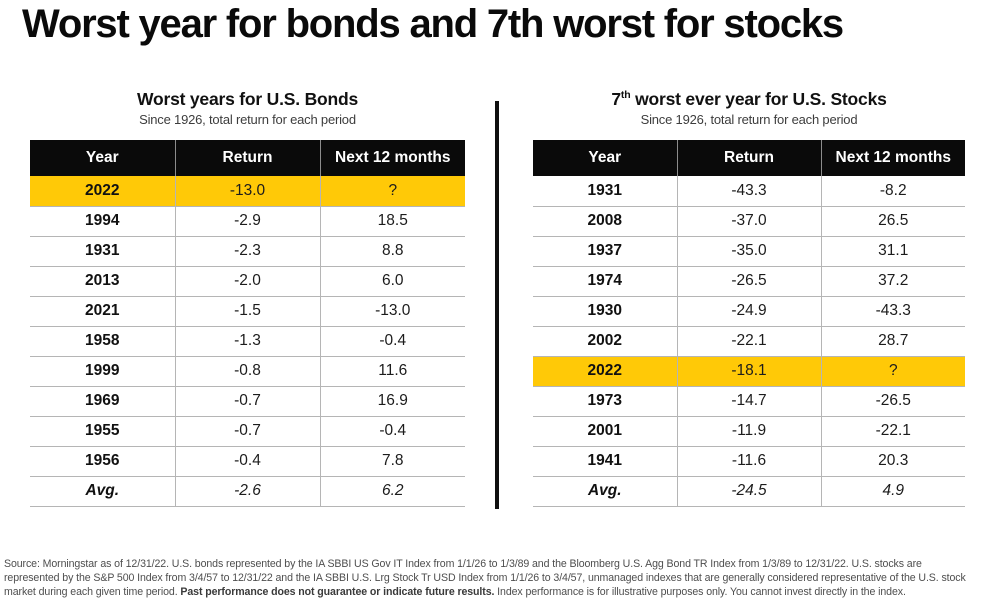 This screenshot has height=602, width=982. What do you see at coordinates (605, 461) in the screenshot?
I see `year-cell: 1941` at bounding box center [605, 461].